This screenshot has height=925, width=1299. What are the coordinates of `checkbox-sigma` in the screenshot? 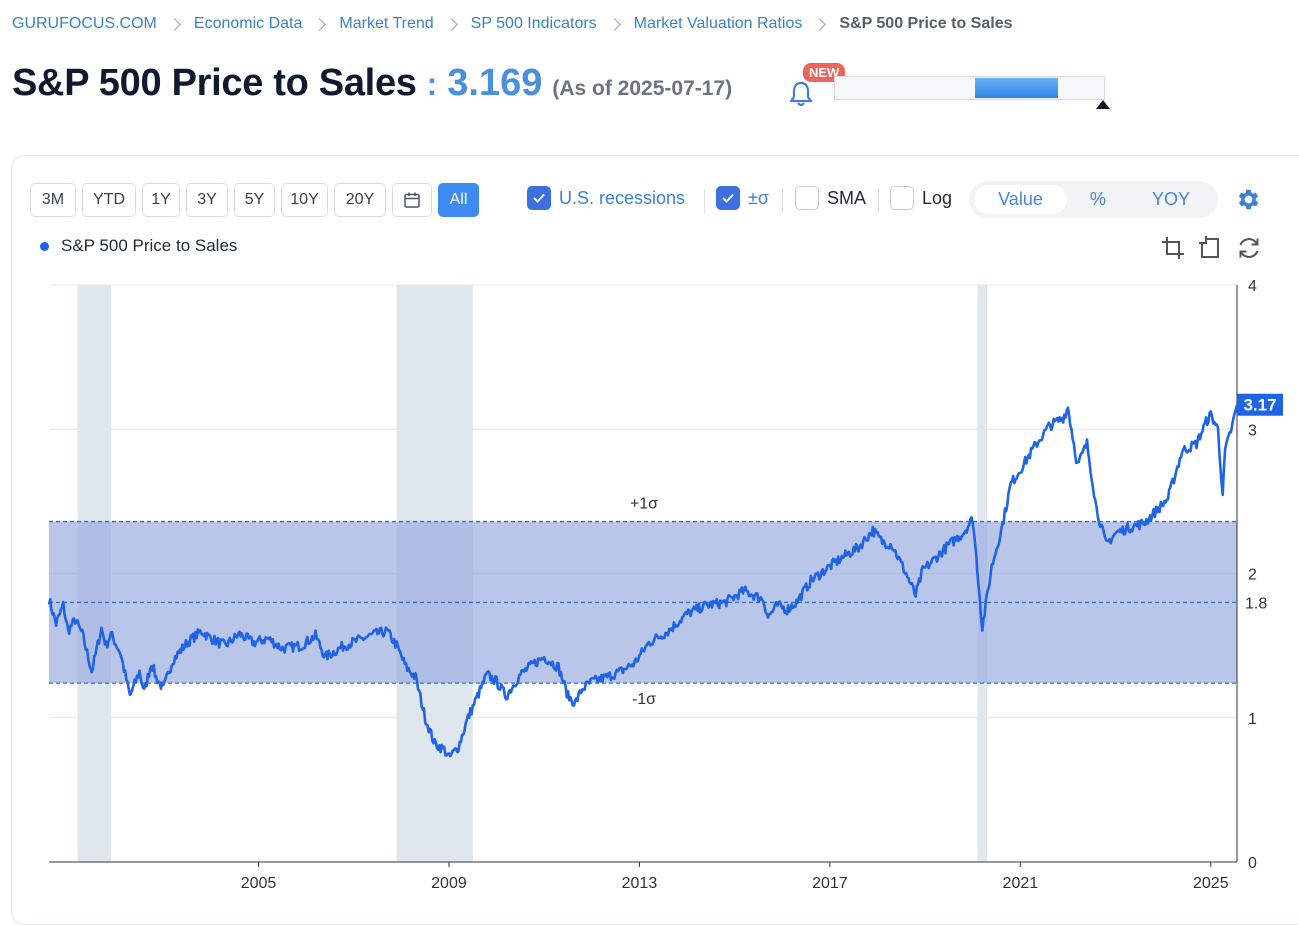 It's located at (728, 198).